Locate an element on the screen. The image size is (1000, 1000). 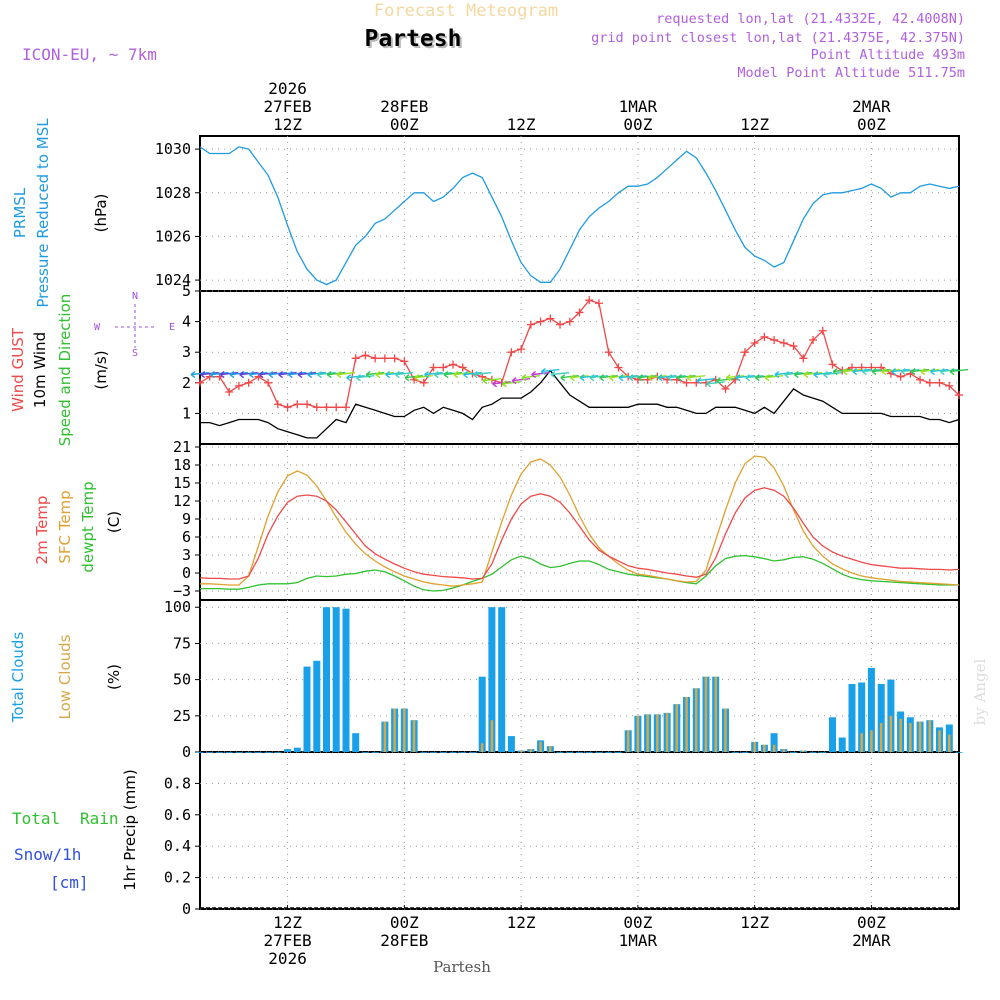
temperature-tick-label: 15 is located at coordinates (182, 483).